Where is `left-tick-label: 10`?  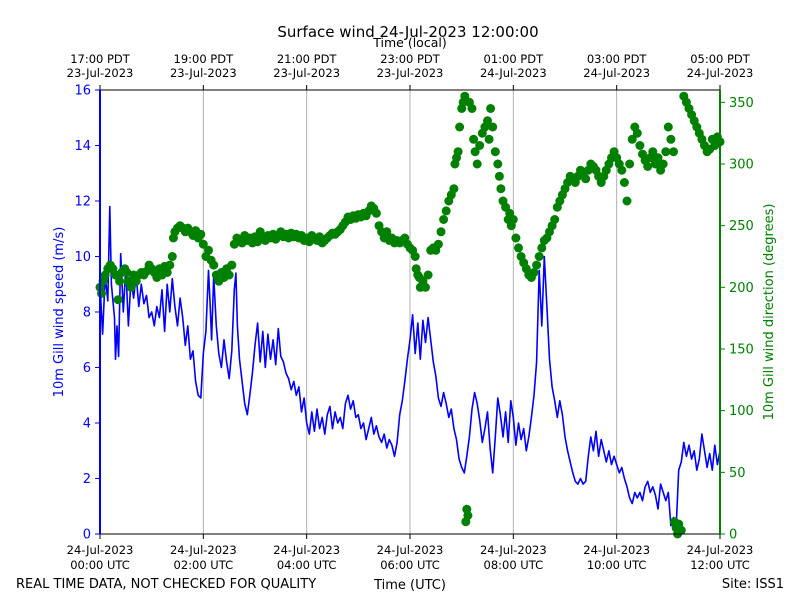 left-tick-label: 10 is located at coordinates (82, 257).